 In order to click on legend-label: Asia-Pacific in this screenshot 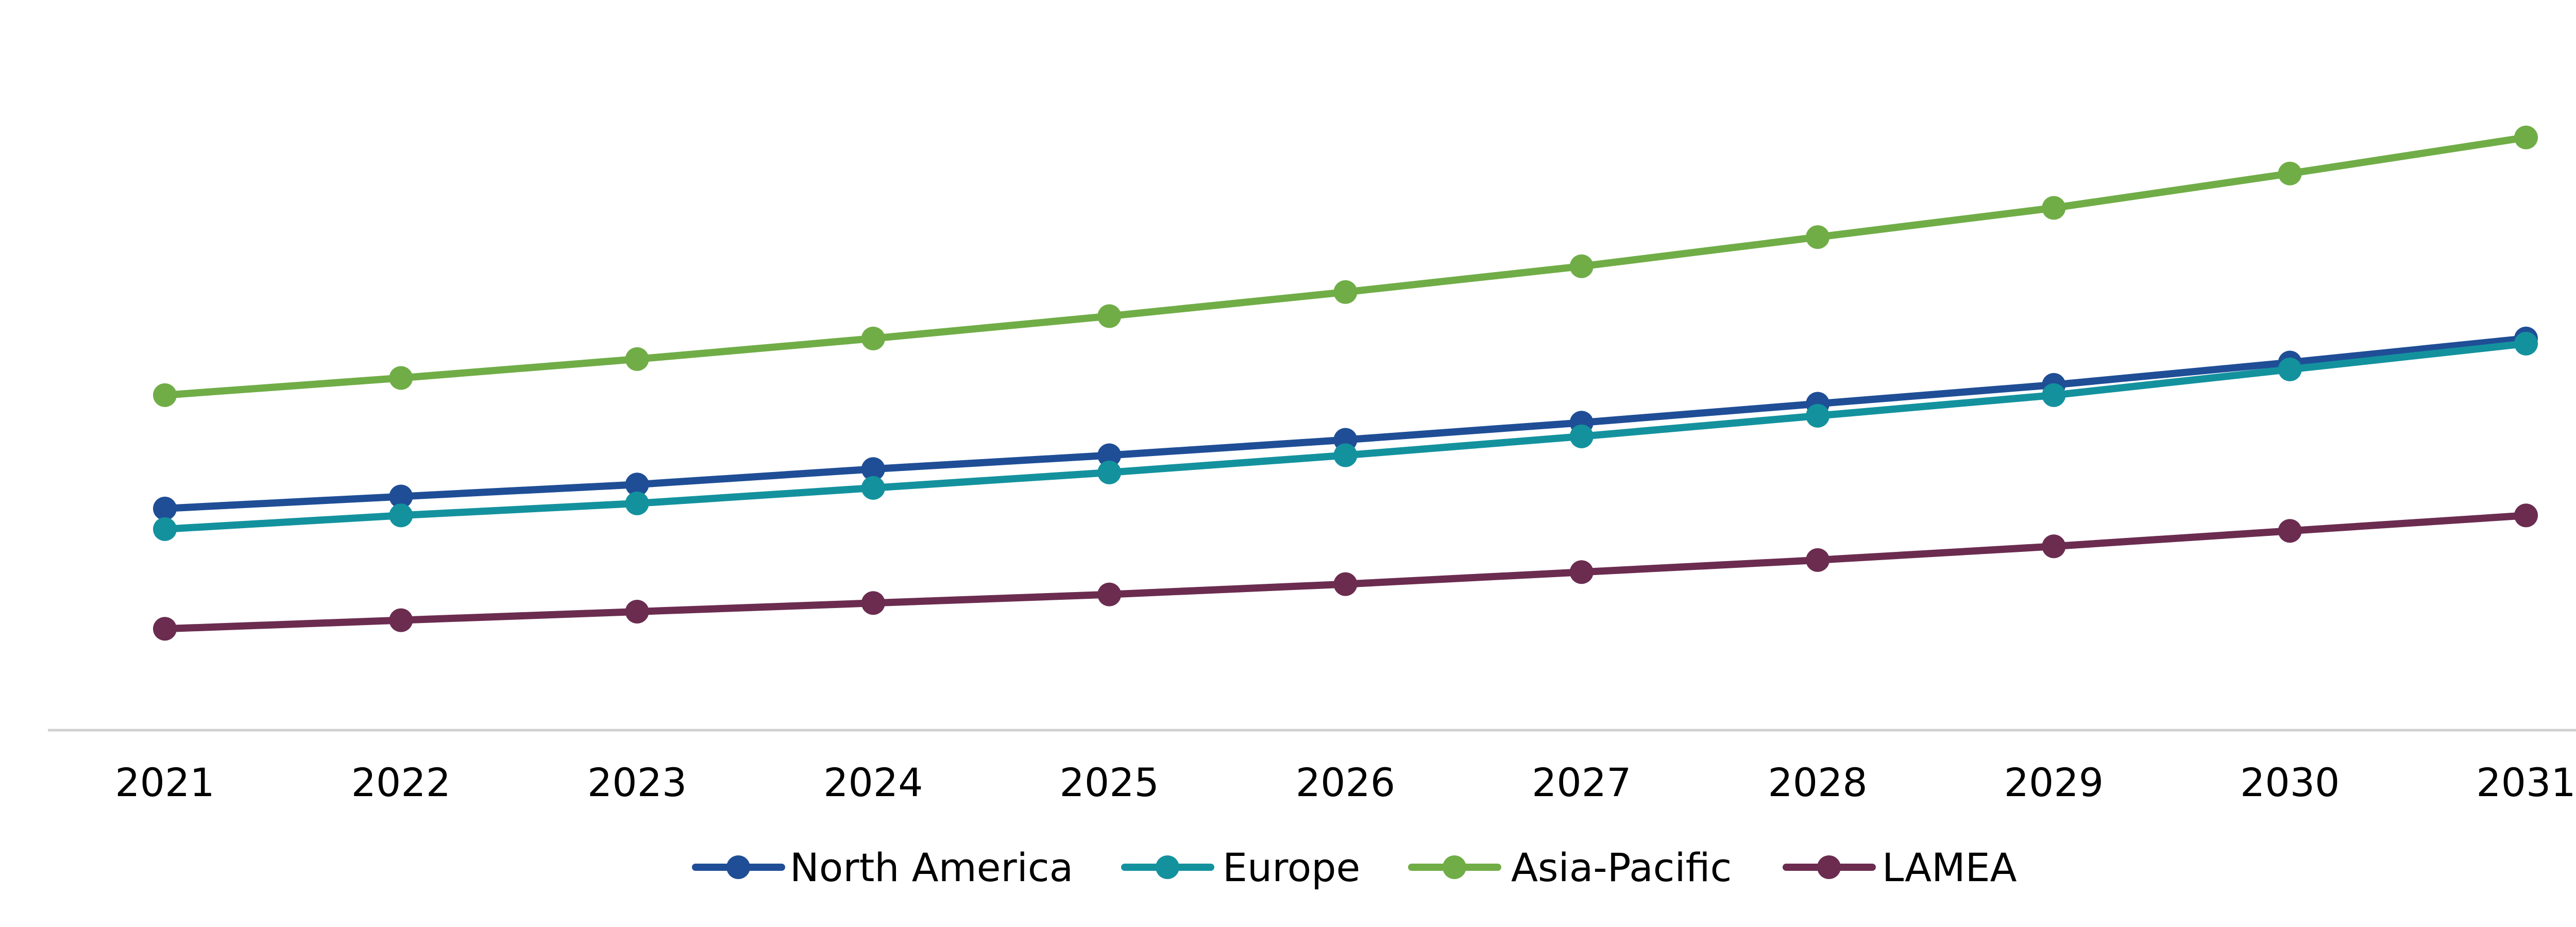, I will do `click(1621, 867)`.